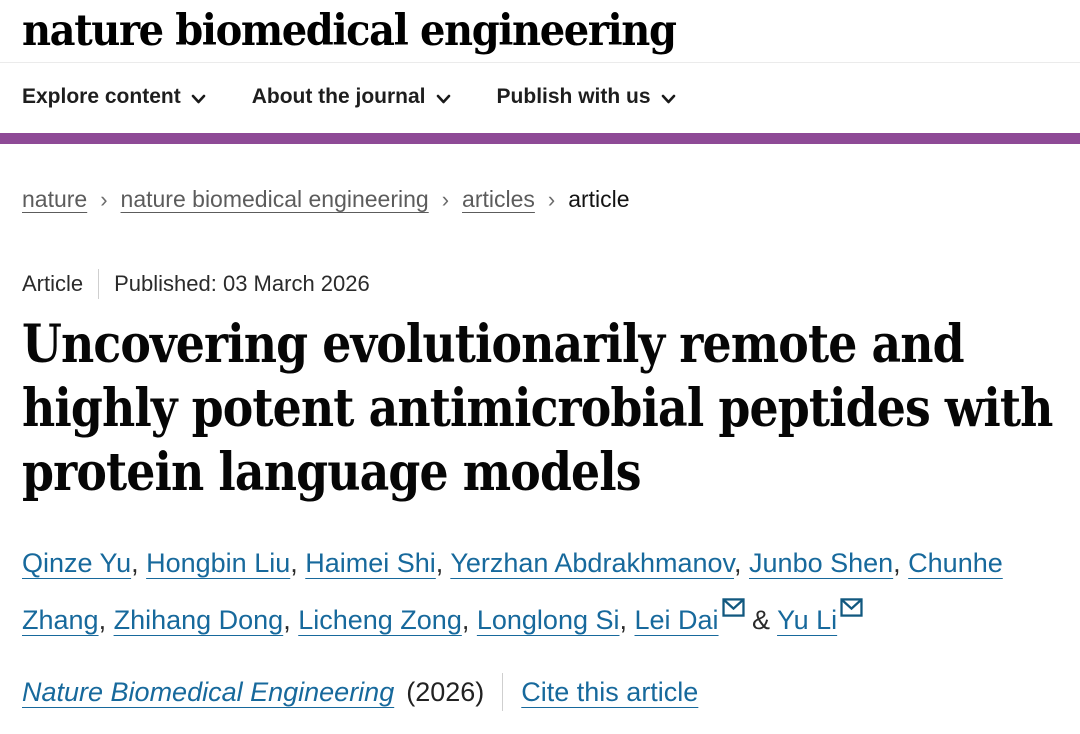  I want to click on nav-about-the-journal: About the journal, so click(351, 97).